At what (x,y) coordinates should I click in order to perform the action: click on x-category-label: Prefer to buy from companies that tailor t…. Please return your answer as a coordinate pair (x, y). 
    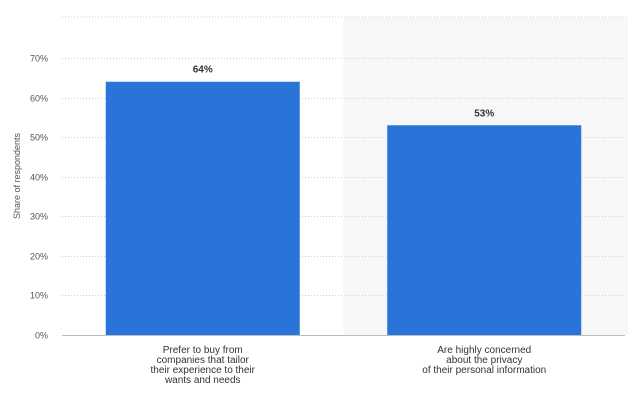
    Looking at the image, I should click on (202, 365).